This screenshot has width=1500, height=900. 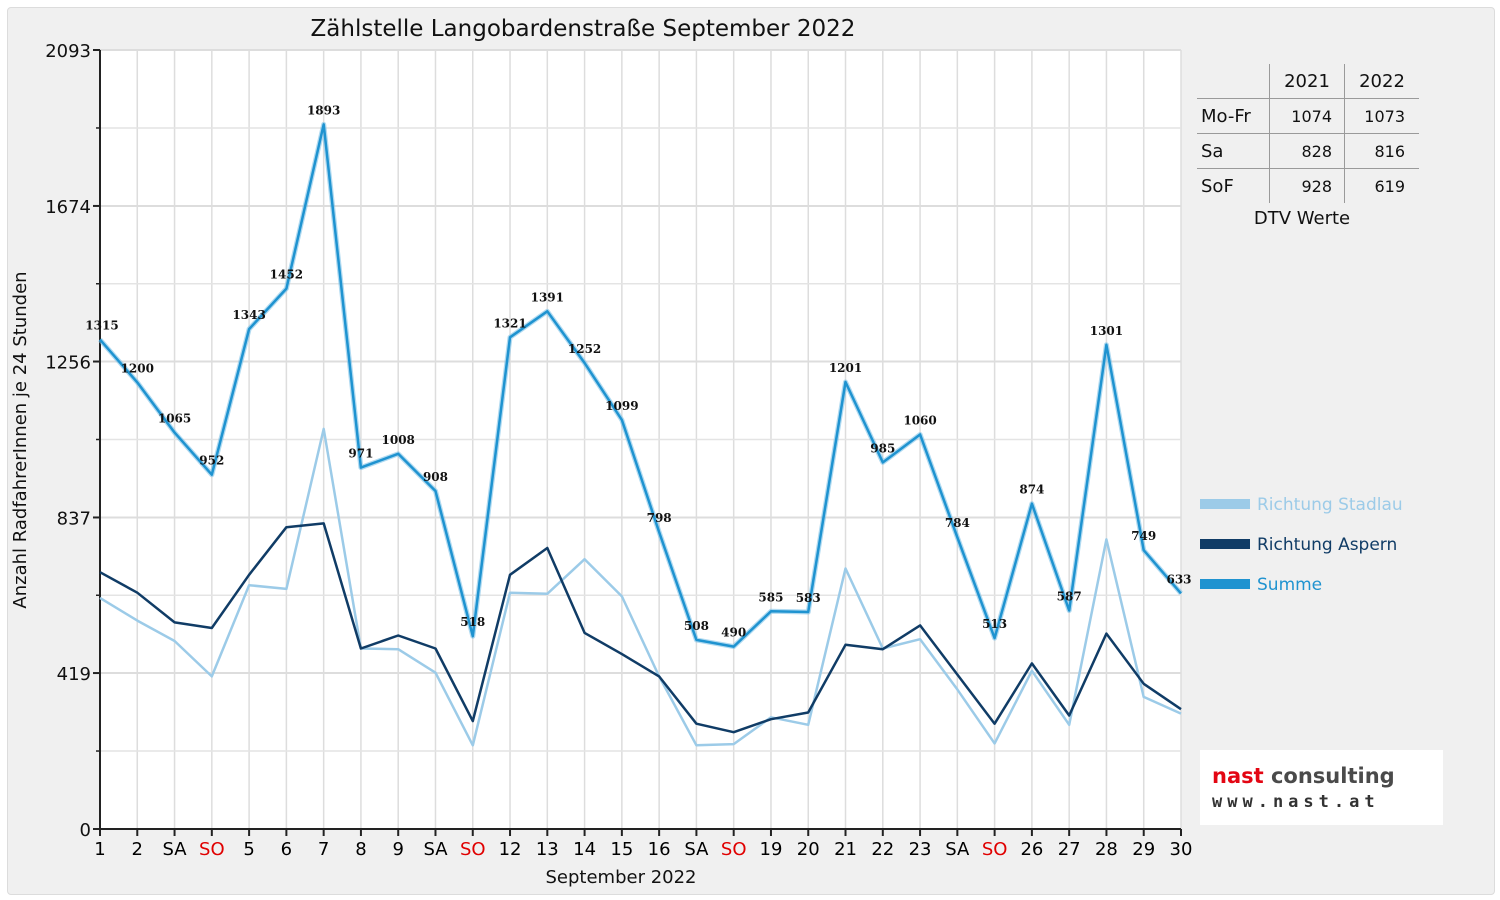 I want to click on x-tick-label: 8, so click(x=360, y=849).